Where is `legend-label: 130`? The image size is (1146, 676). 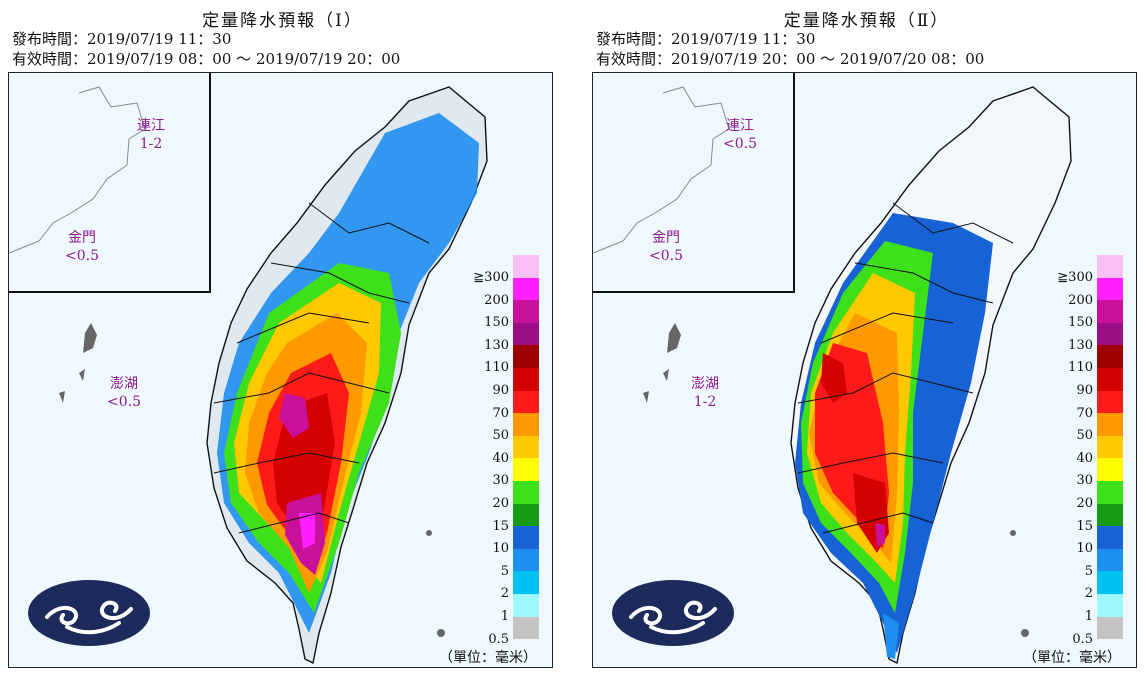 legend-label: 130 is located at coordinates (496, 345).